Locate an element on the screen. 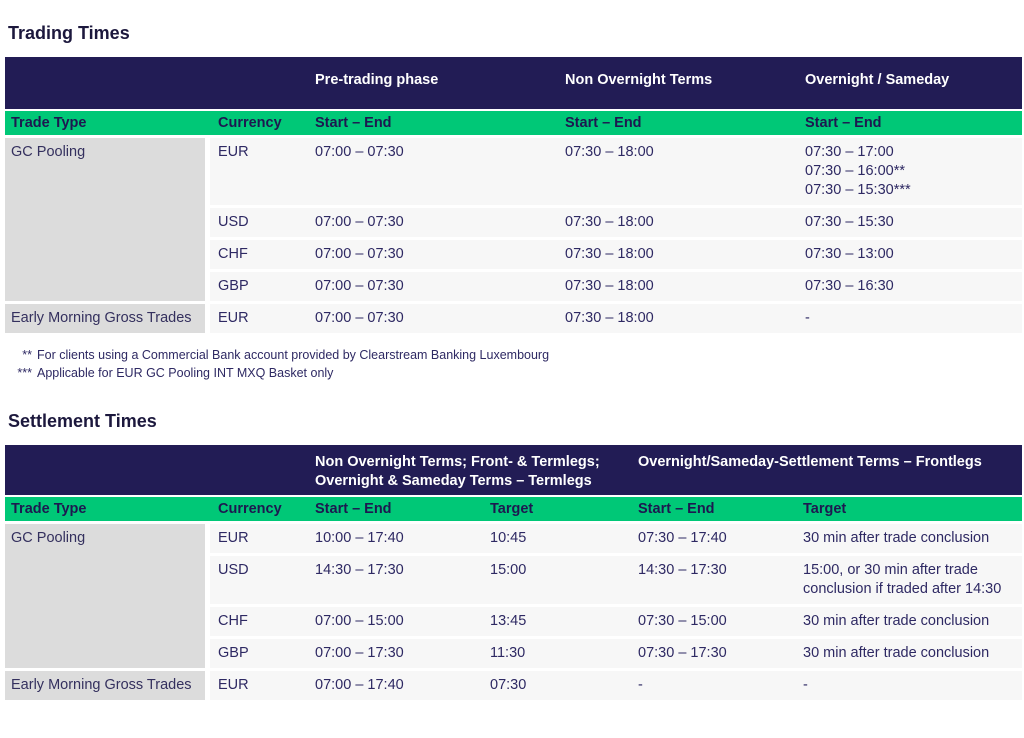  footnote-marker: ** is located at coordinates (27, 355).